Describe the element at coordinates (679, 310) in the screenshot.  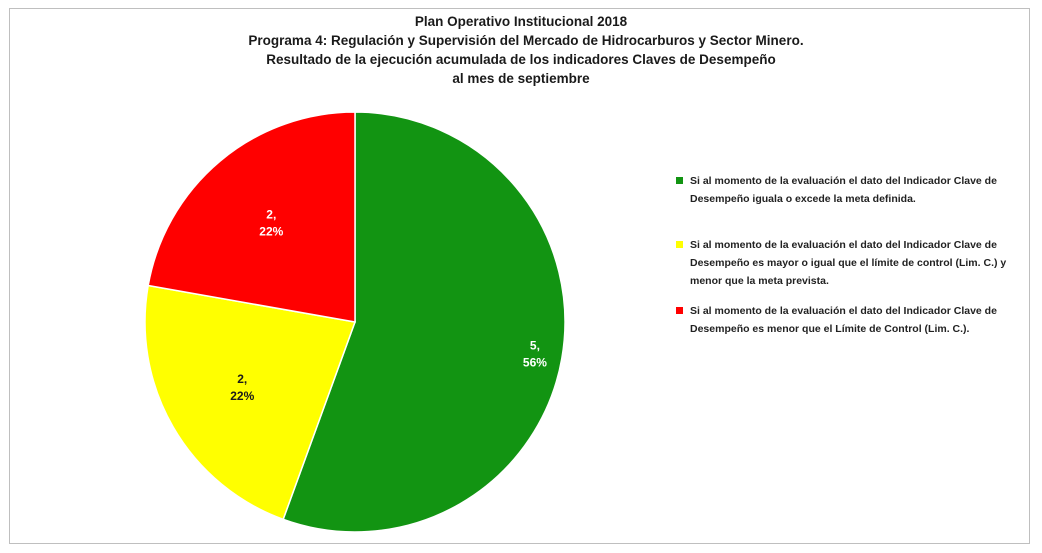
I see `legend-key-red` at that location.